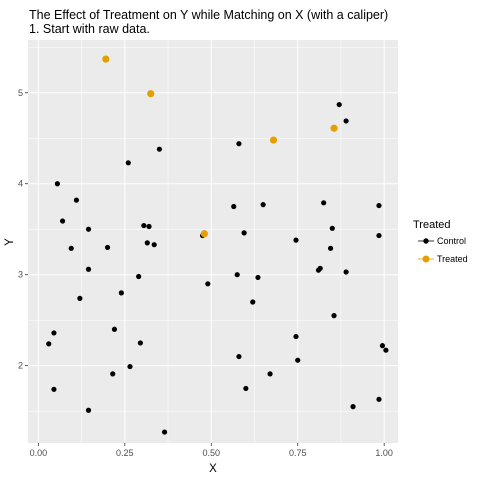  I want to click on legend-item-control: Control, so click(442, 241).